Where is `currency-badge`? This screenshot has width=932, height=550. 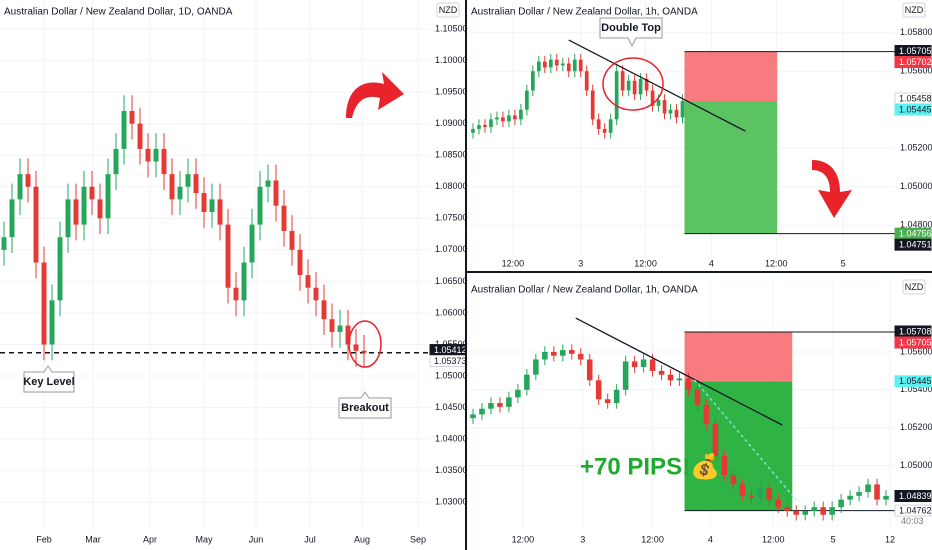 currency-badge is located at coordinates (448, 10).